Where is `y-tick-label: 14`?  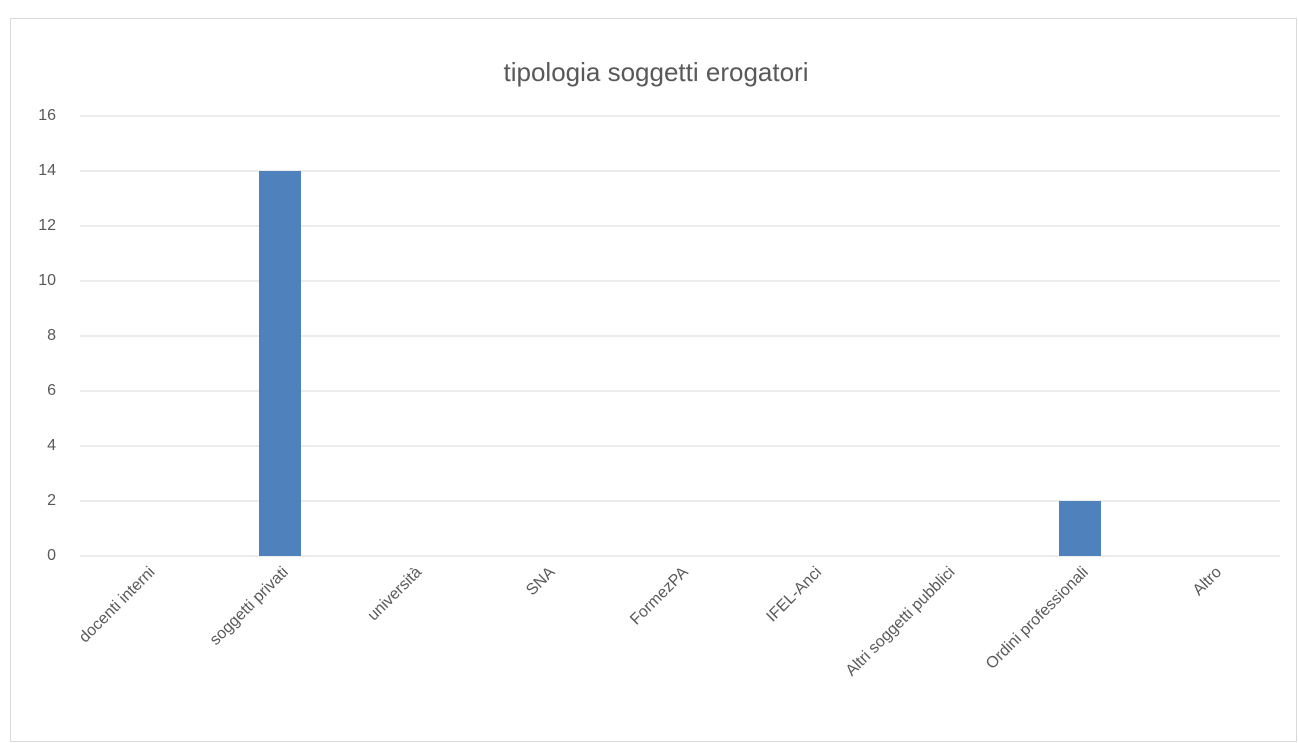 y-tick-label: 14 is located at coordinates (47, 170).